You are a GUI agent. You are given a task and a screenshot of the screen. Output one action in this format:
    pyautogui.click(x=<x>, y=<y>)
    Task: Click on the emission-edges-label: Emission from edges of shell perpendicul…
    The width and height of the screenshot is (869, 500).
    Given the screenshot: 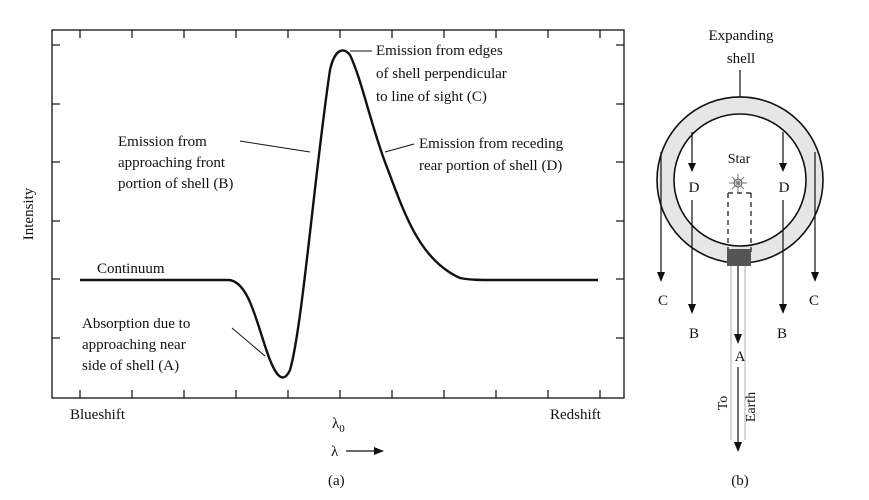 What is the action you would take?
    pyautogui.click(x=441, y=74)
    